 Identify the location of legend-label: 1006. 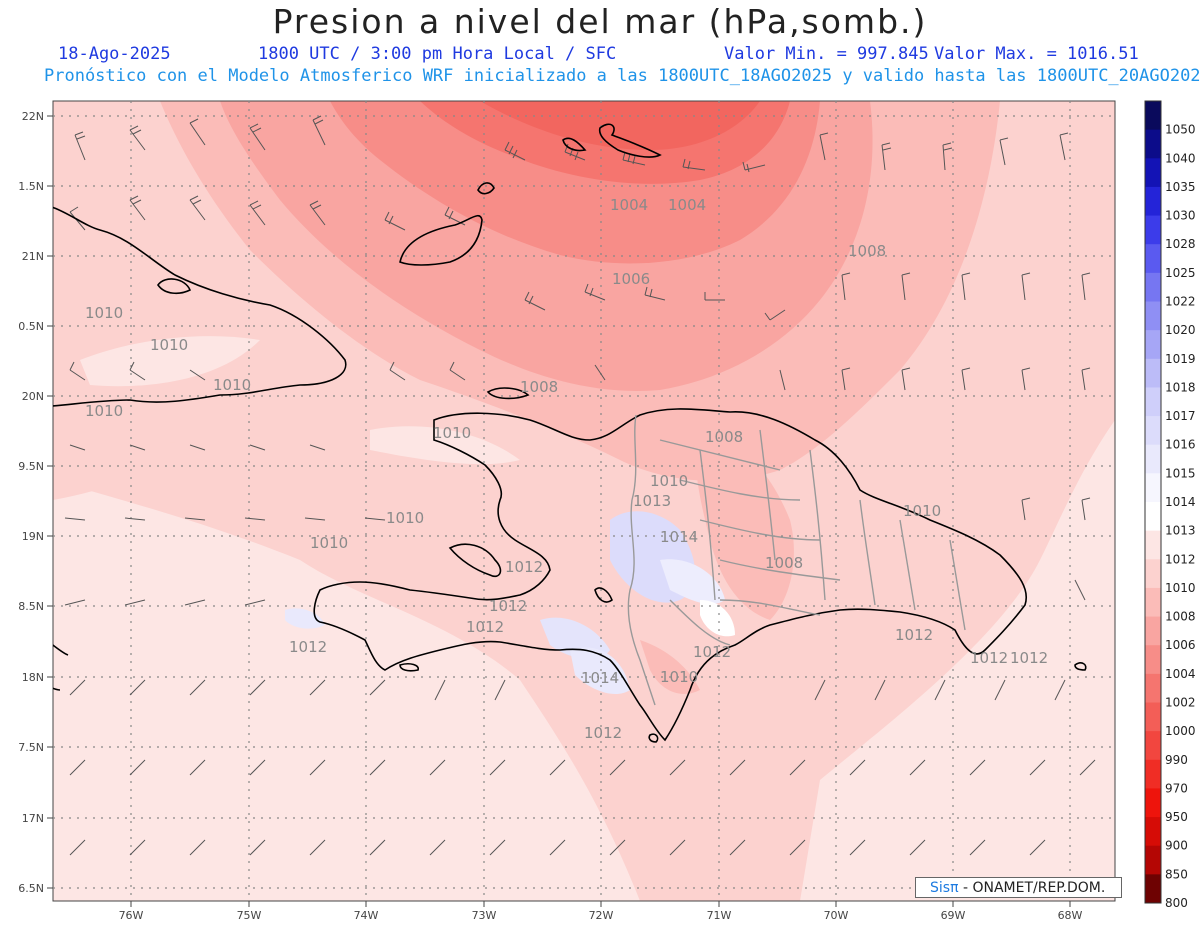
(1180, 645).